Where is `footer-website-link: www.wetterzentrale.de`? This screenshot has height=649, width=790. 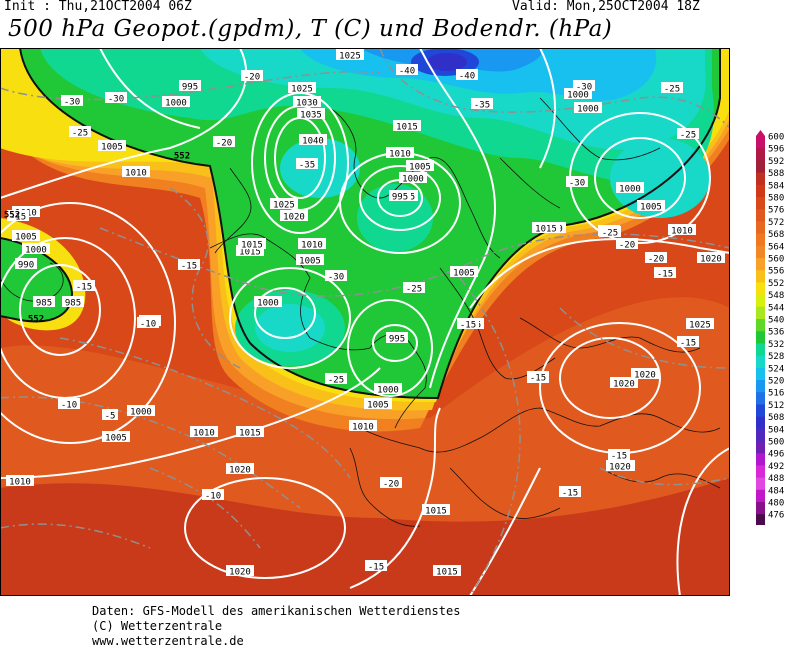
footer-website-link: www.wetterzentrale.de is located at coordinates (168, 641).